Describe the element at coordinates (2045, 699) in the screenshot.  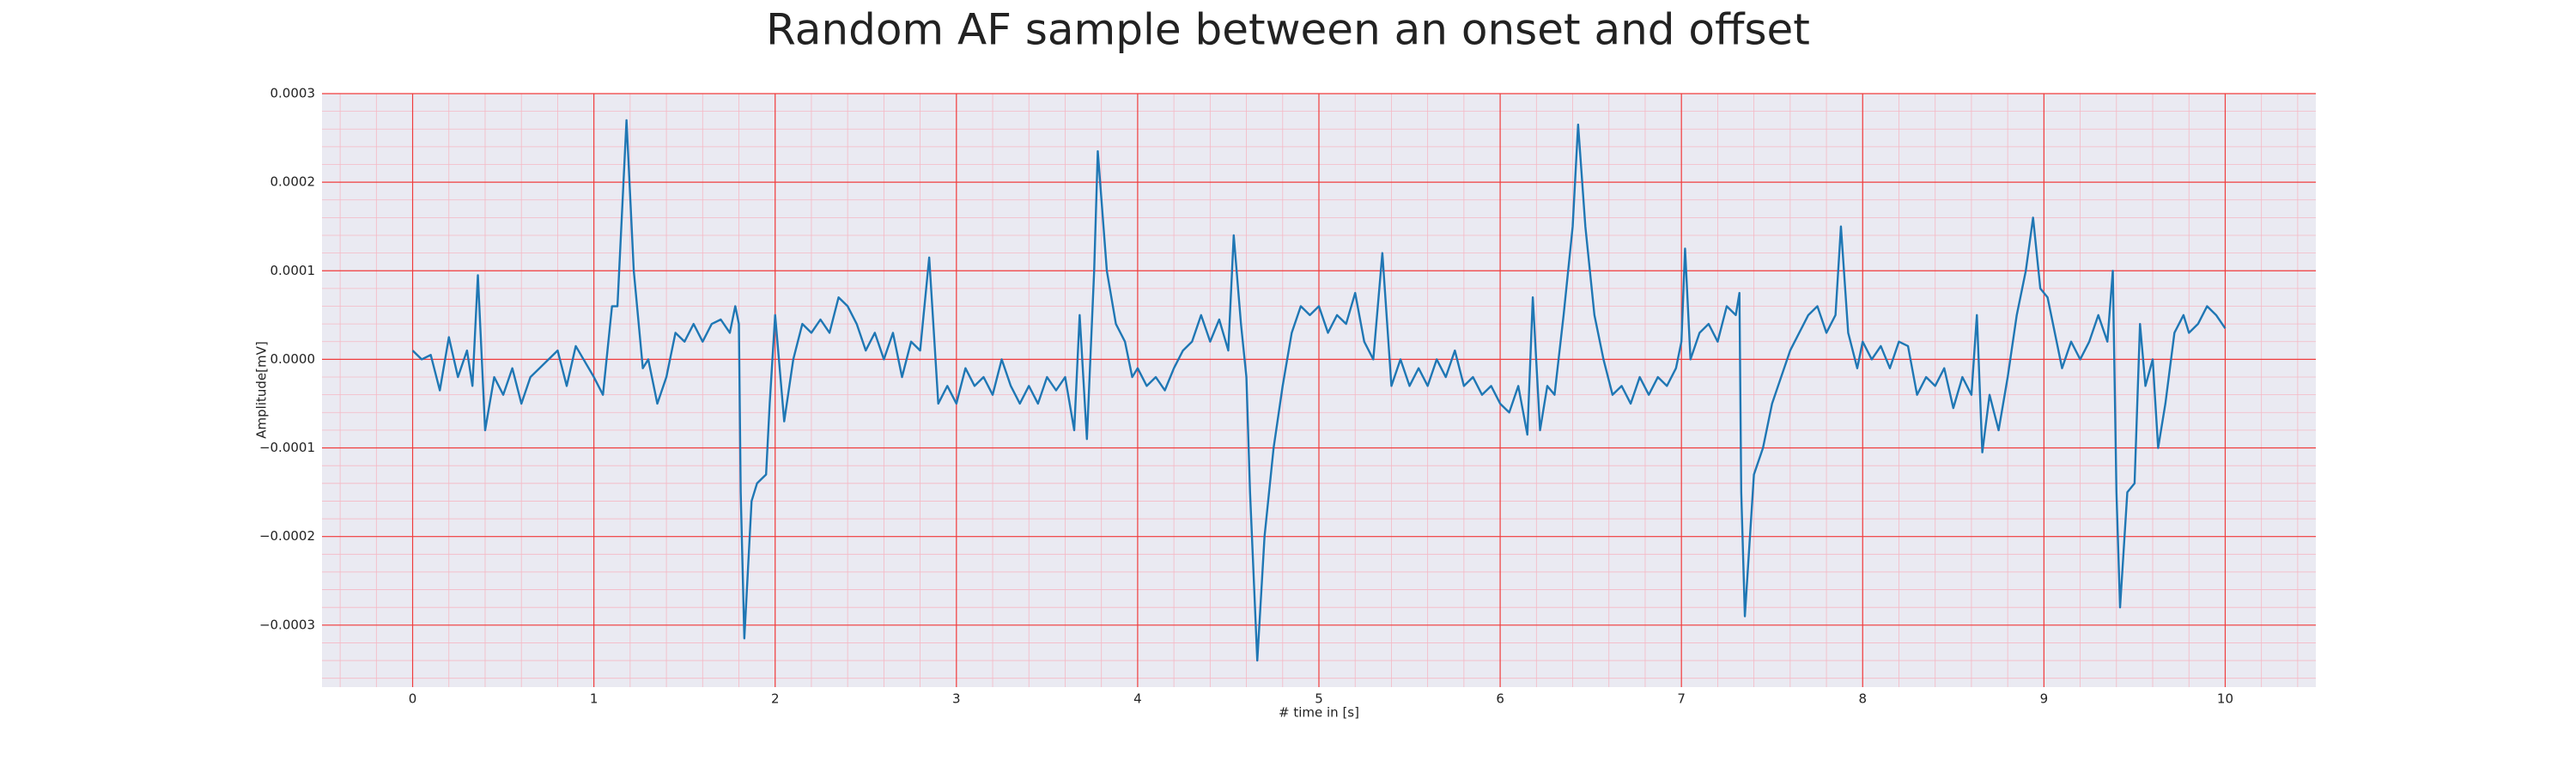
I see `x-tick-label: 9` at that location.